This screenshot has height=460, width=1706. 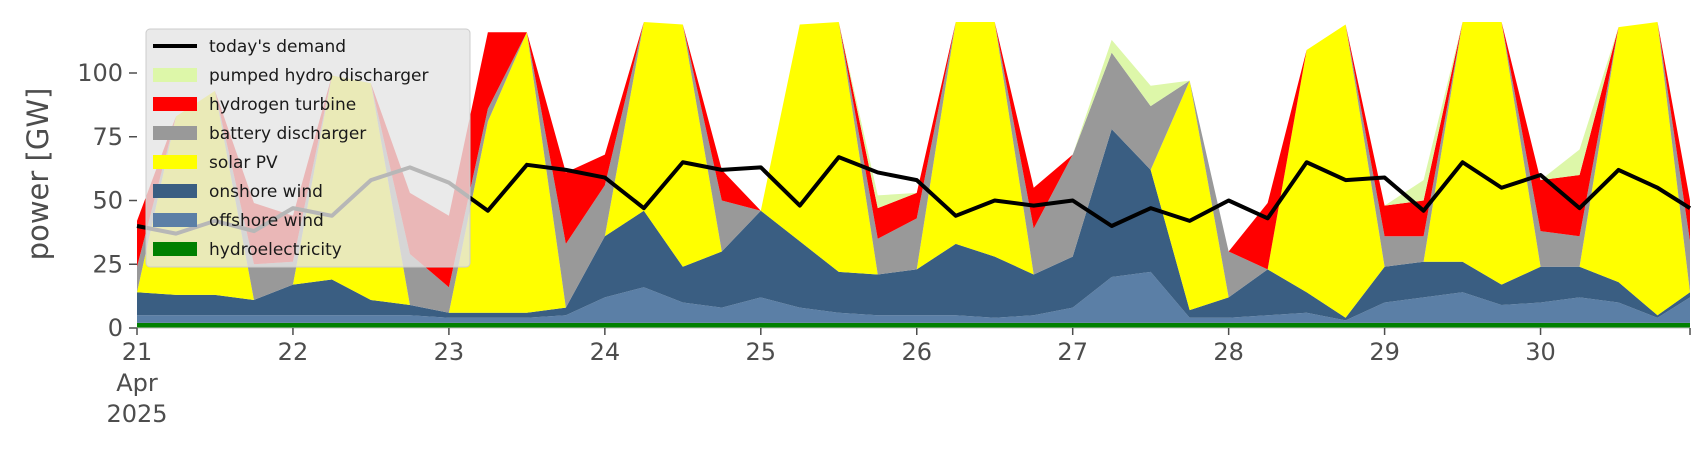 What do you see at coordinates (449, 352) in the screenshot?
I see `x-tick-label: 23` at bounding box center [449, 352].